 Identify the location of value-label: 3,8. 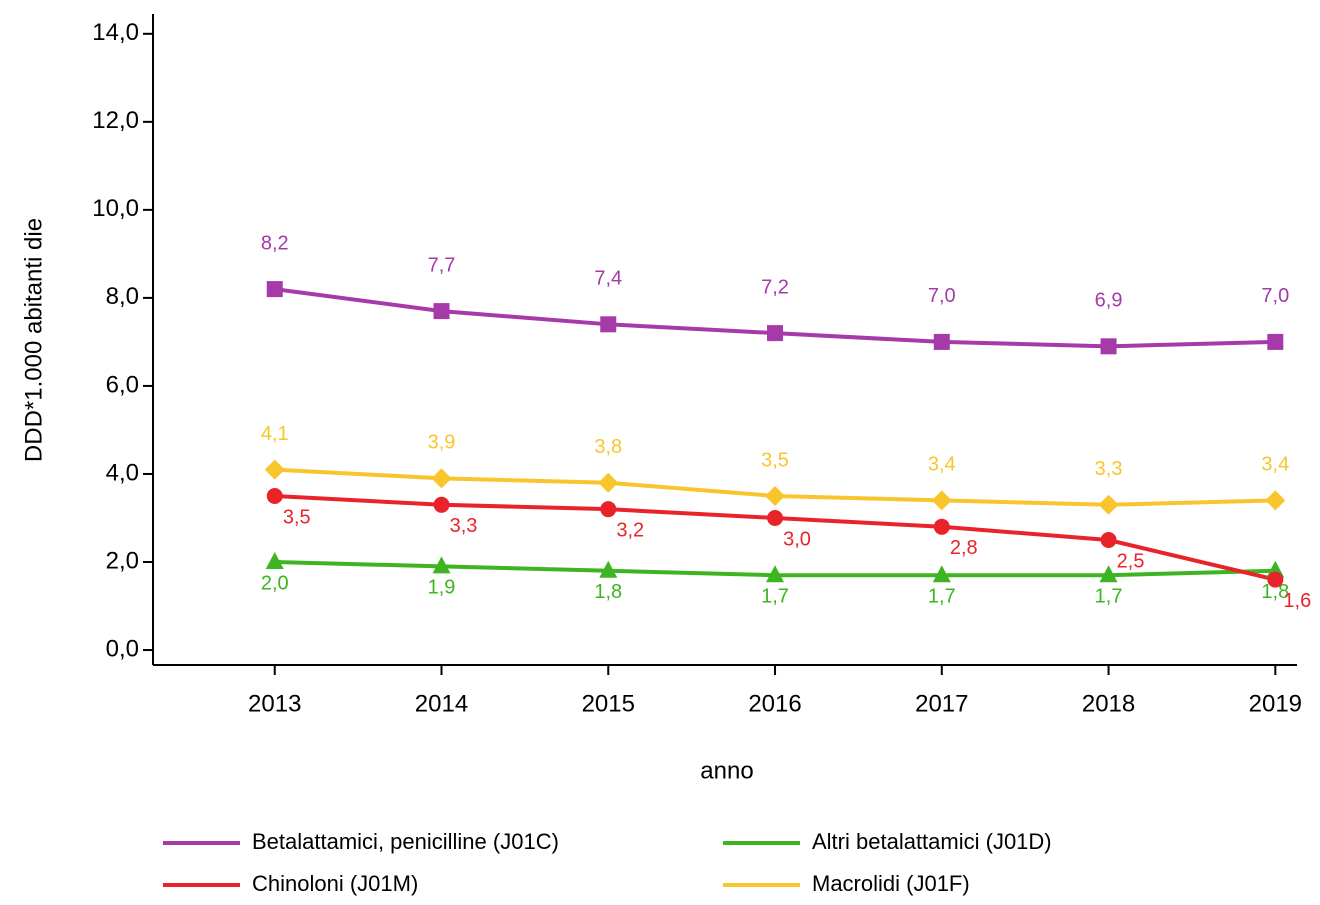
(608, 447).